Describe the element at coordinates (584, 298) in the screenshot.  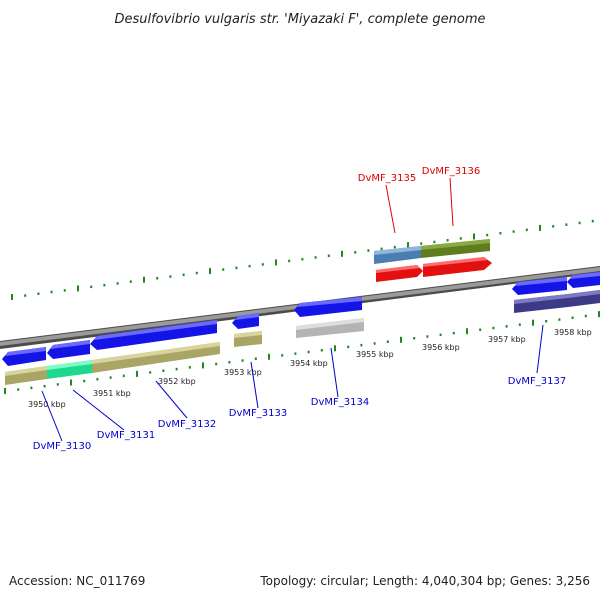
I see `feature-dvmf-3137-next-cds` at that location.